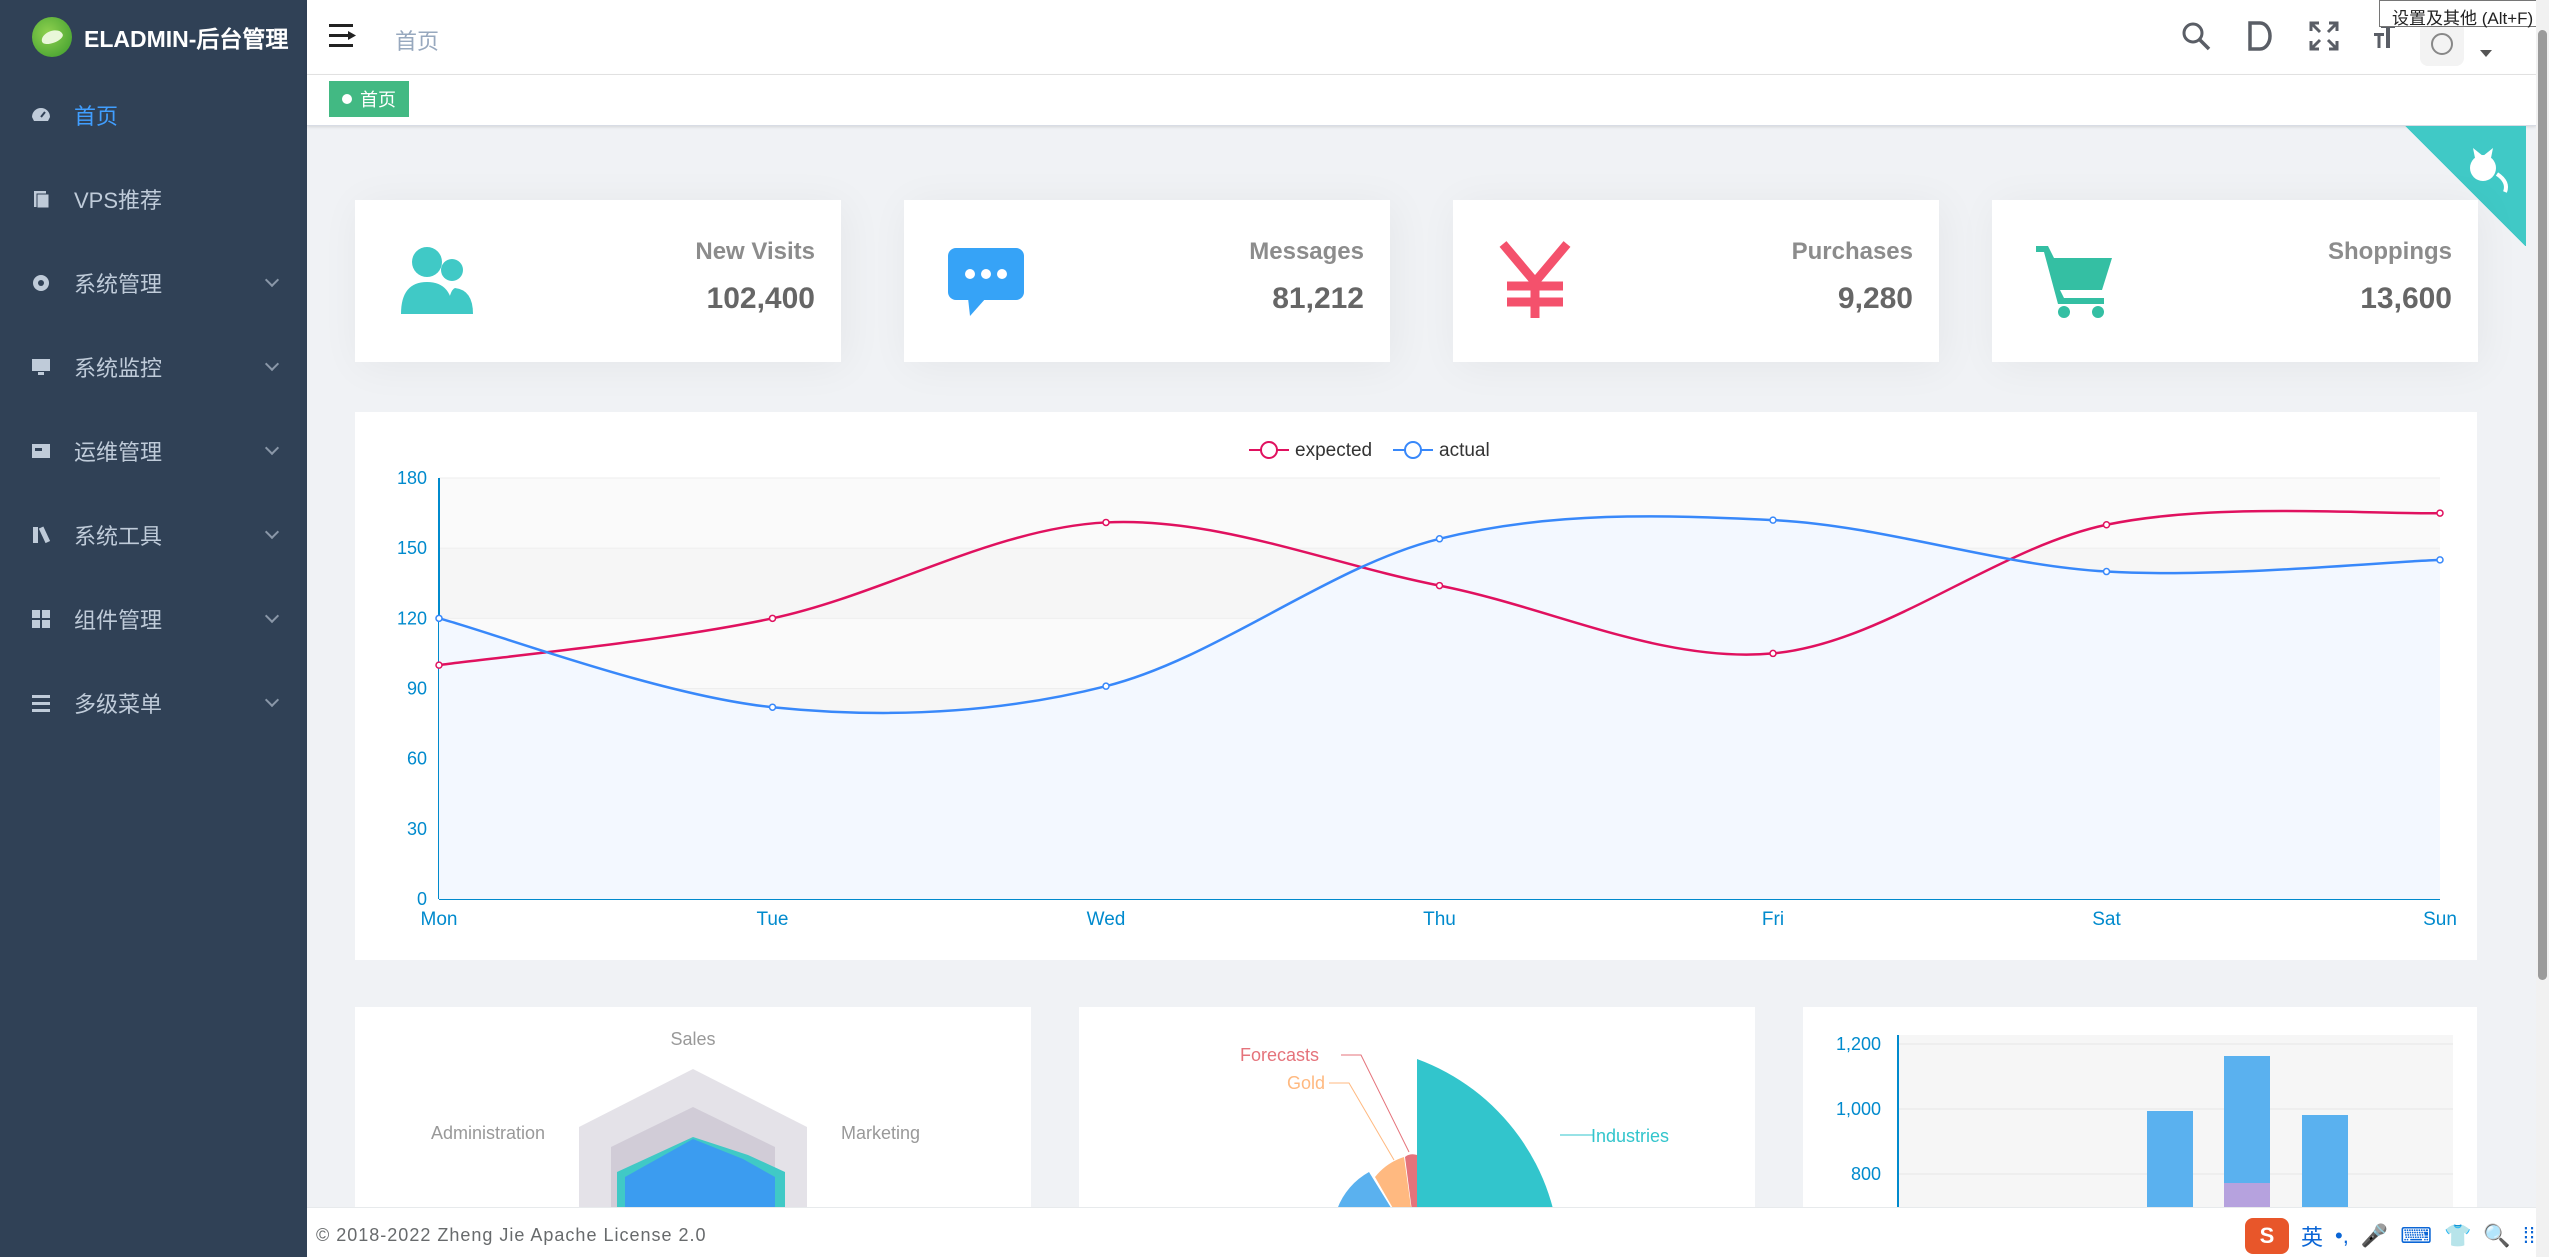  What do you see at coordinates (2260, 36) in the screenshot?
I see `doc-icon` at bounding box center [2260, 36].